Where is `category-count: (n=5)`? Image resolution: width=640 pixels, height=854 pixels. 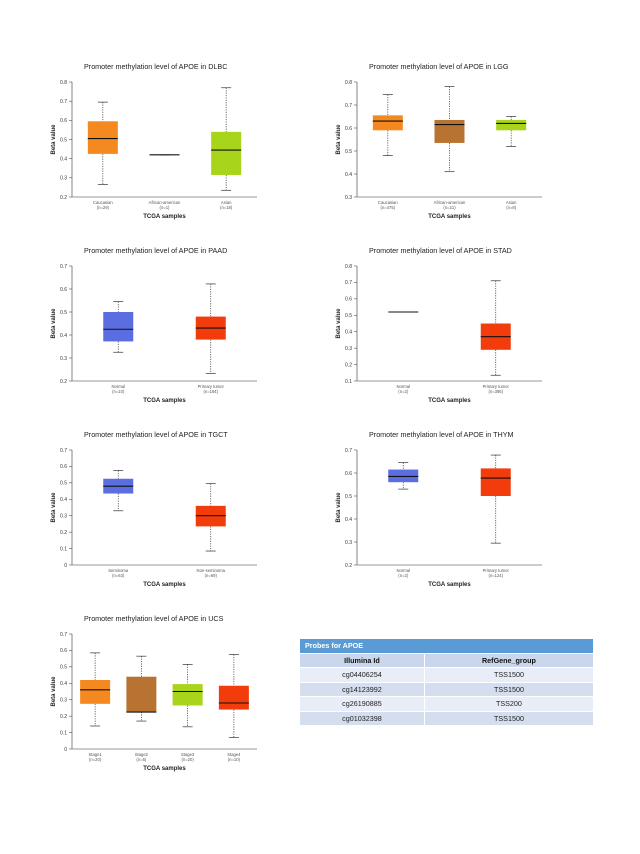 category-count: (n=5) is located at coordinates (141, 759).